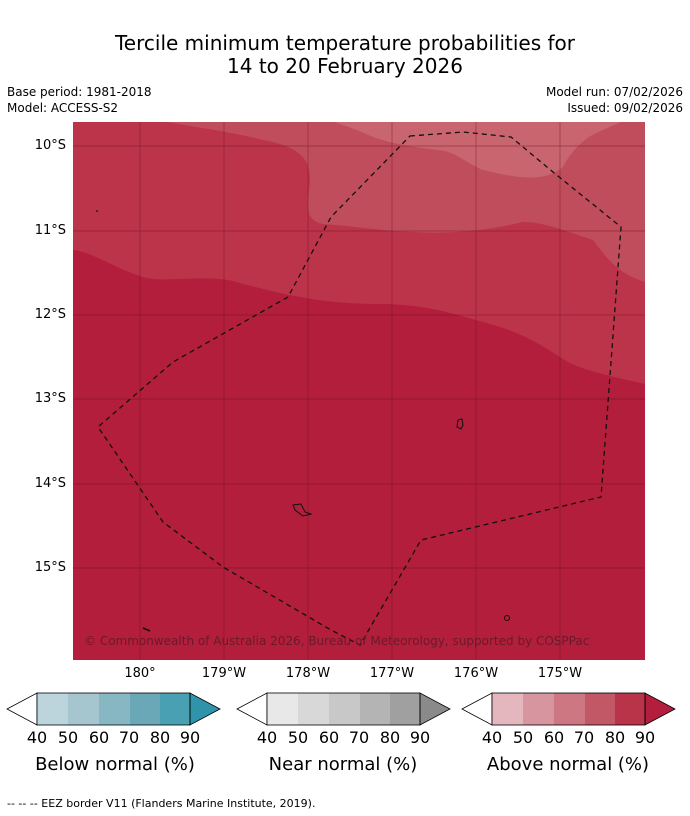 The image size is (690, 816). Describe the element at coordinates (50, 145) in the screenshot. I see `lat-label-10s: 10°S` at that location.